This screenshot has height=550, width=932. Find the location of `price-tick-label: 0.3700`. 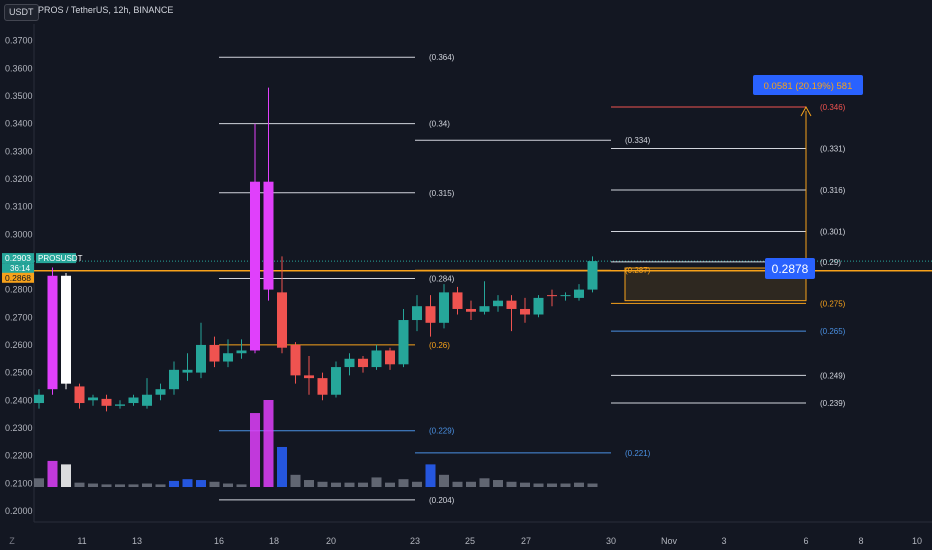

price-tick-label: 0.3700 is located at coordinates (19, 41).